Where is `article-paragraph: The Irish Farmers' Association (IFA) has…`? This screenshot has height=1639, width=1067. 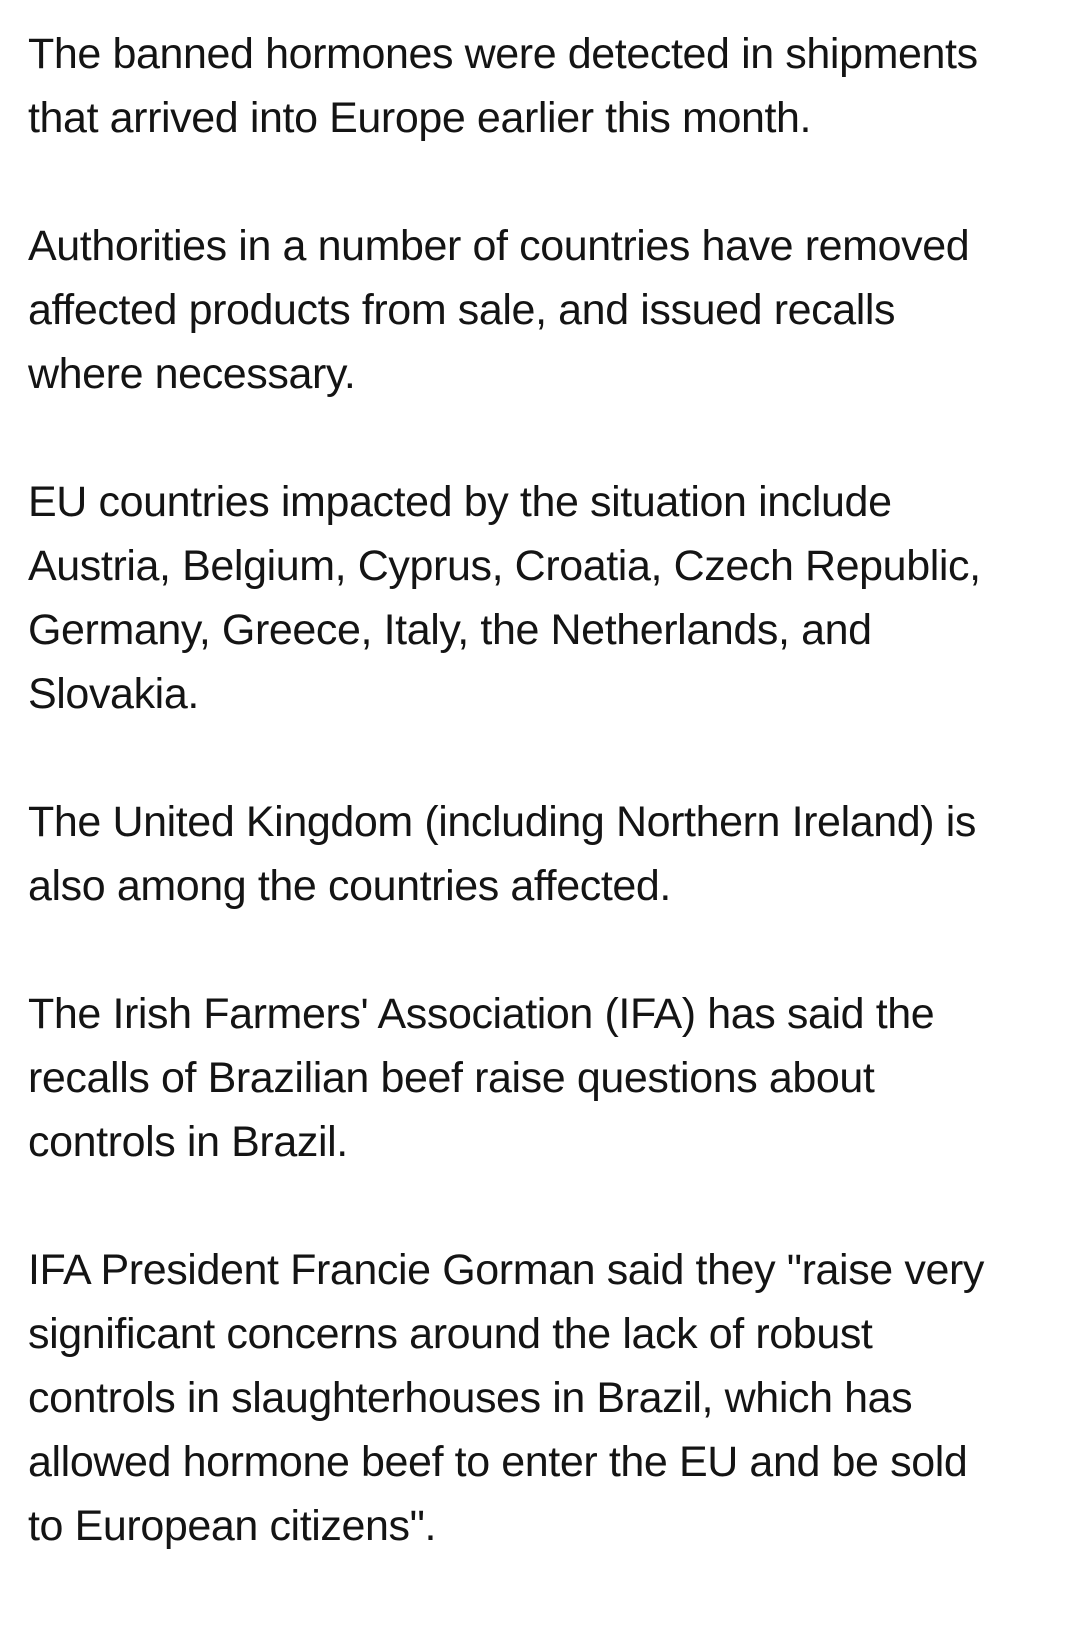
article-paragraph: The Irish Farmers' Association (IFA) has… is located at coordinates (481, 1078).